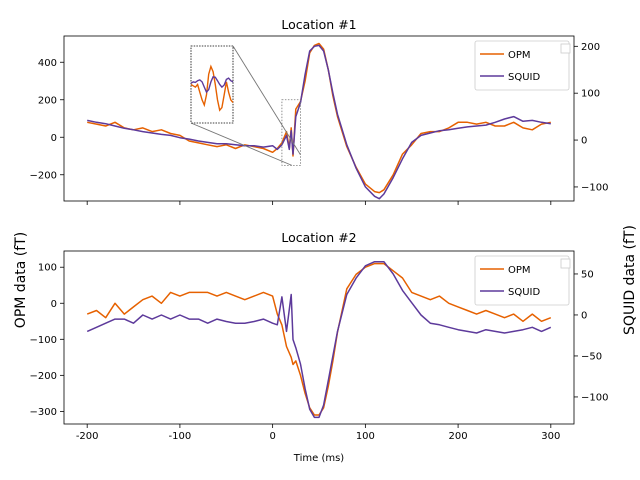  What do you see at coordinates (458, 436) in the screenshot?
I see `x-tick-label: 200` at bounding box center [458, 436].